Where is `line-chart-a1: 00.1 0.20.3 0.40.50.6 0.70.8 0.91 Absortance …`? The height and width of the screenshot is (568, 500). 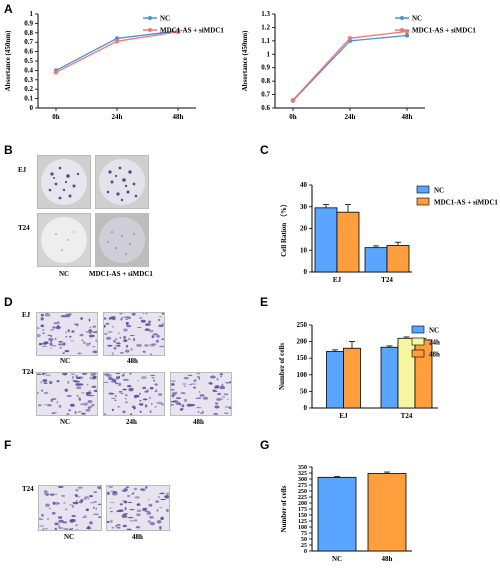
line-chart-a1: 00.1 0.20.3 0.40.50.6 0.70.8 0.91 Absortance … is located at coordinates (114, 65).